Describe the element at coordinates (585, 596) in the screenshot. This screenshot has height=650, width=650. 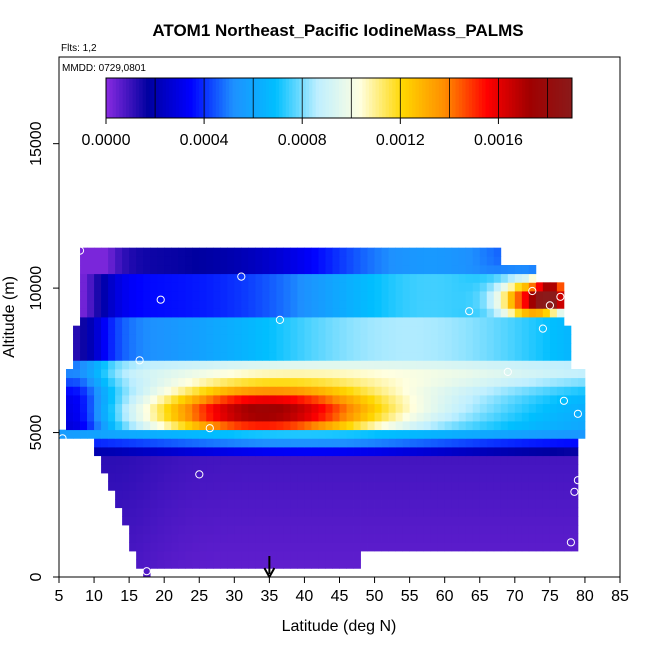
I see `x-tick-label: 80` at that location.